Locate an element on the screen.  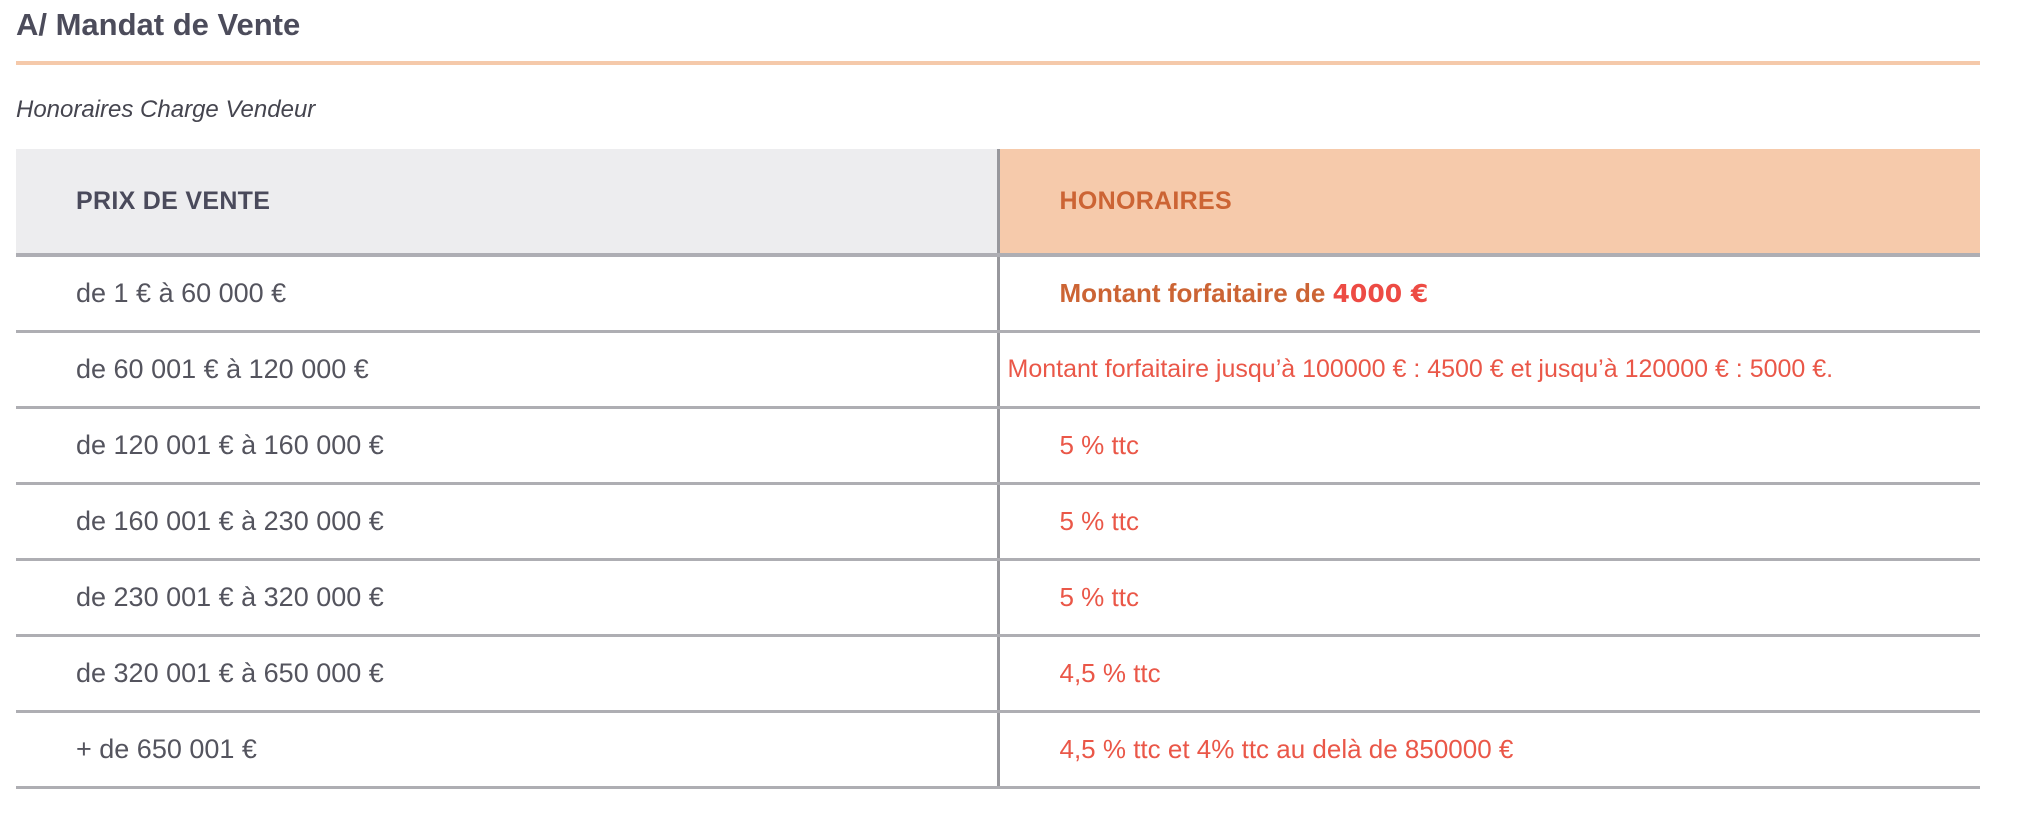
fee-amount: 4000 € is located at coordinates (1380, 294).